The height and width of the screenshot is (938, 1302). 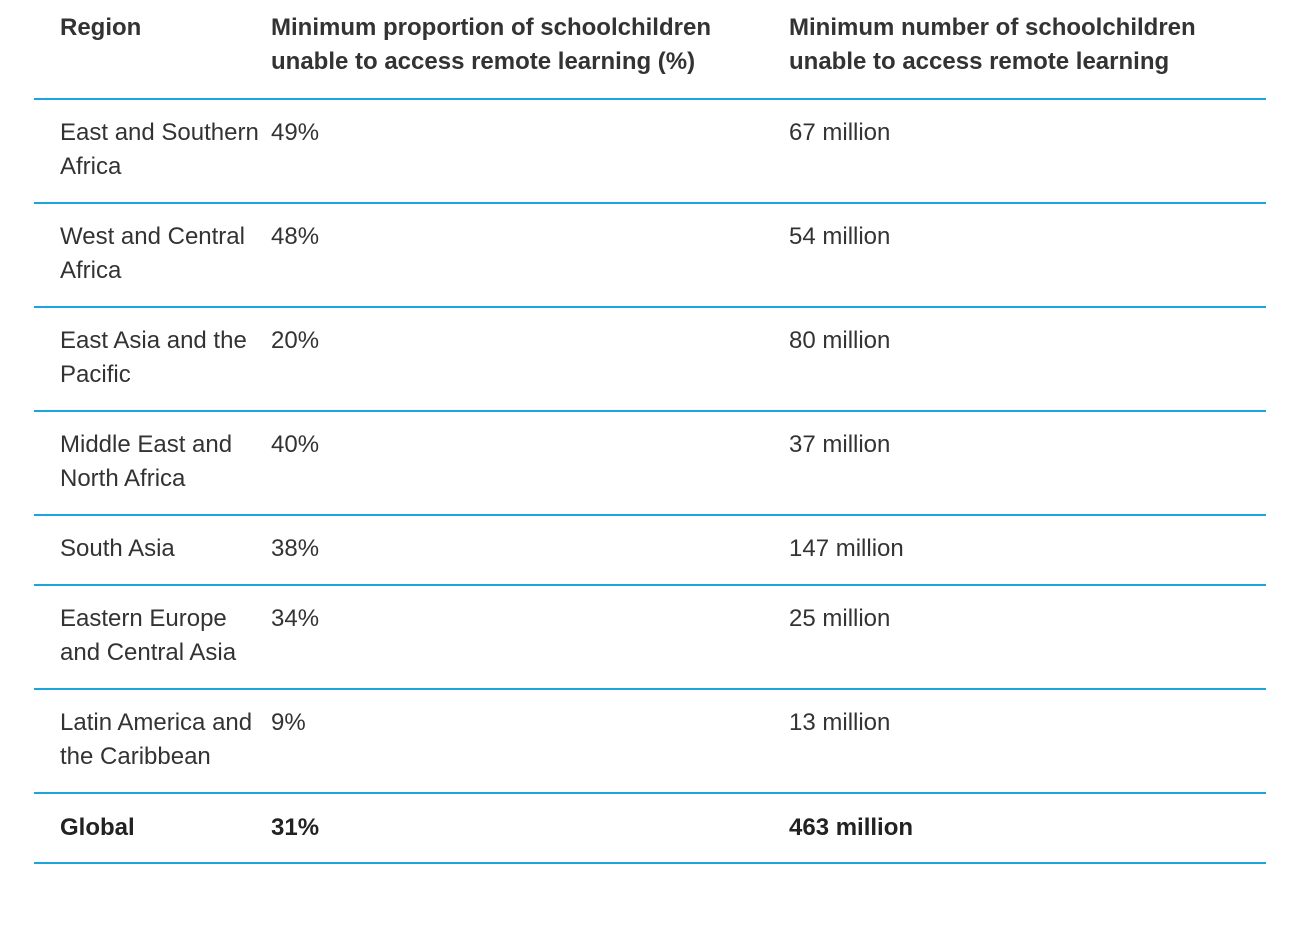 I want to click on number-cell: 147 million, so click(x=1027, y=550).